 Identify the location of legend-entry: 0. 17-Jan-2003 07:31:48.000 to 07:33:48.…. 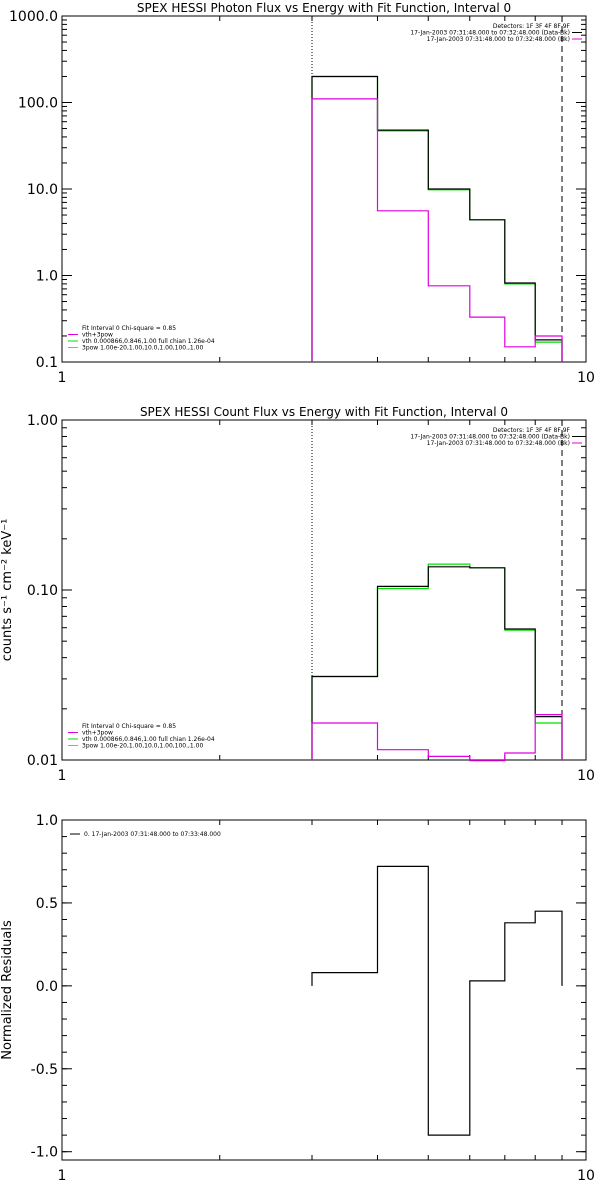
(152, 834).